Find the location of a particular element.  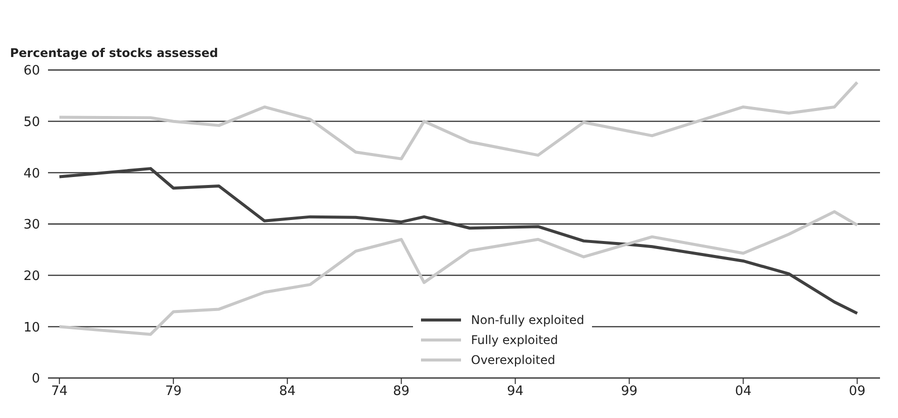

x-tick-label: 79 is located at coordinates (173, 392).